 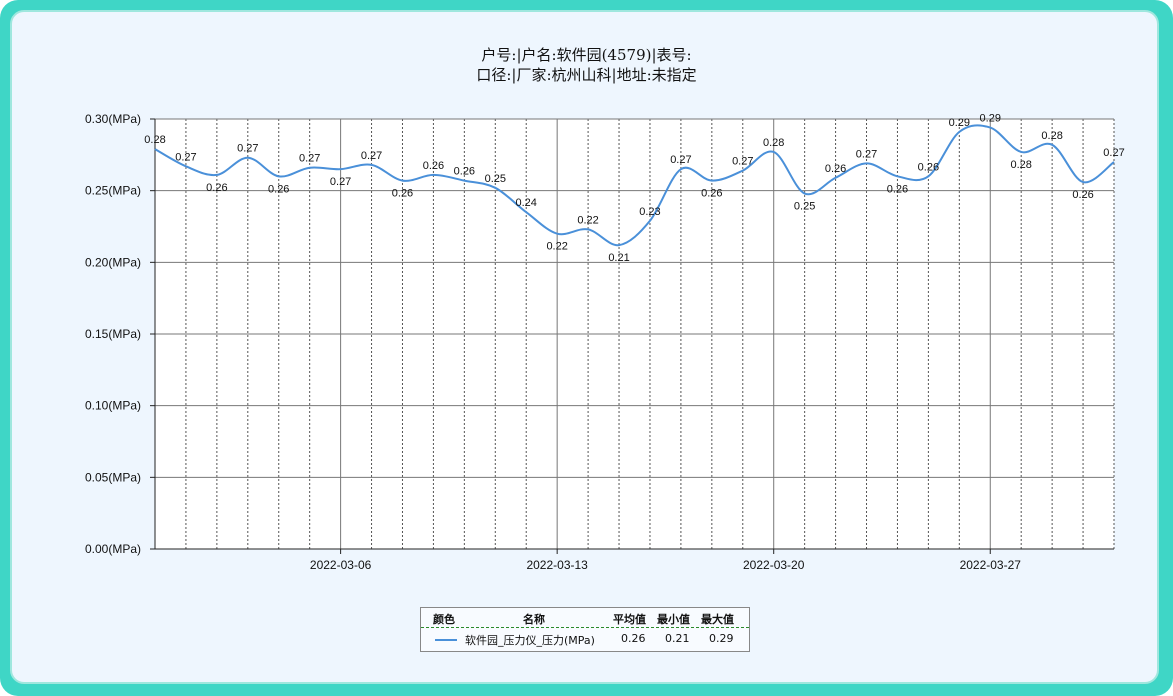 What do you see at coordinates (446, 640) in the screenshot?
I see `legend-line-swatch` at bounding box center [446, 640].